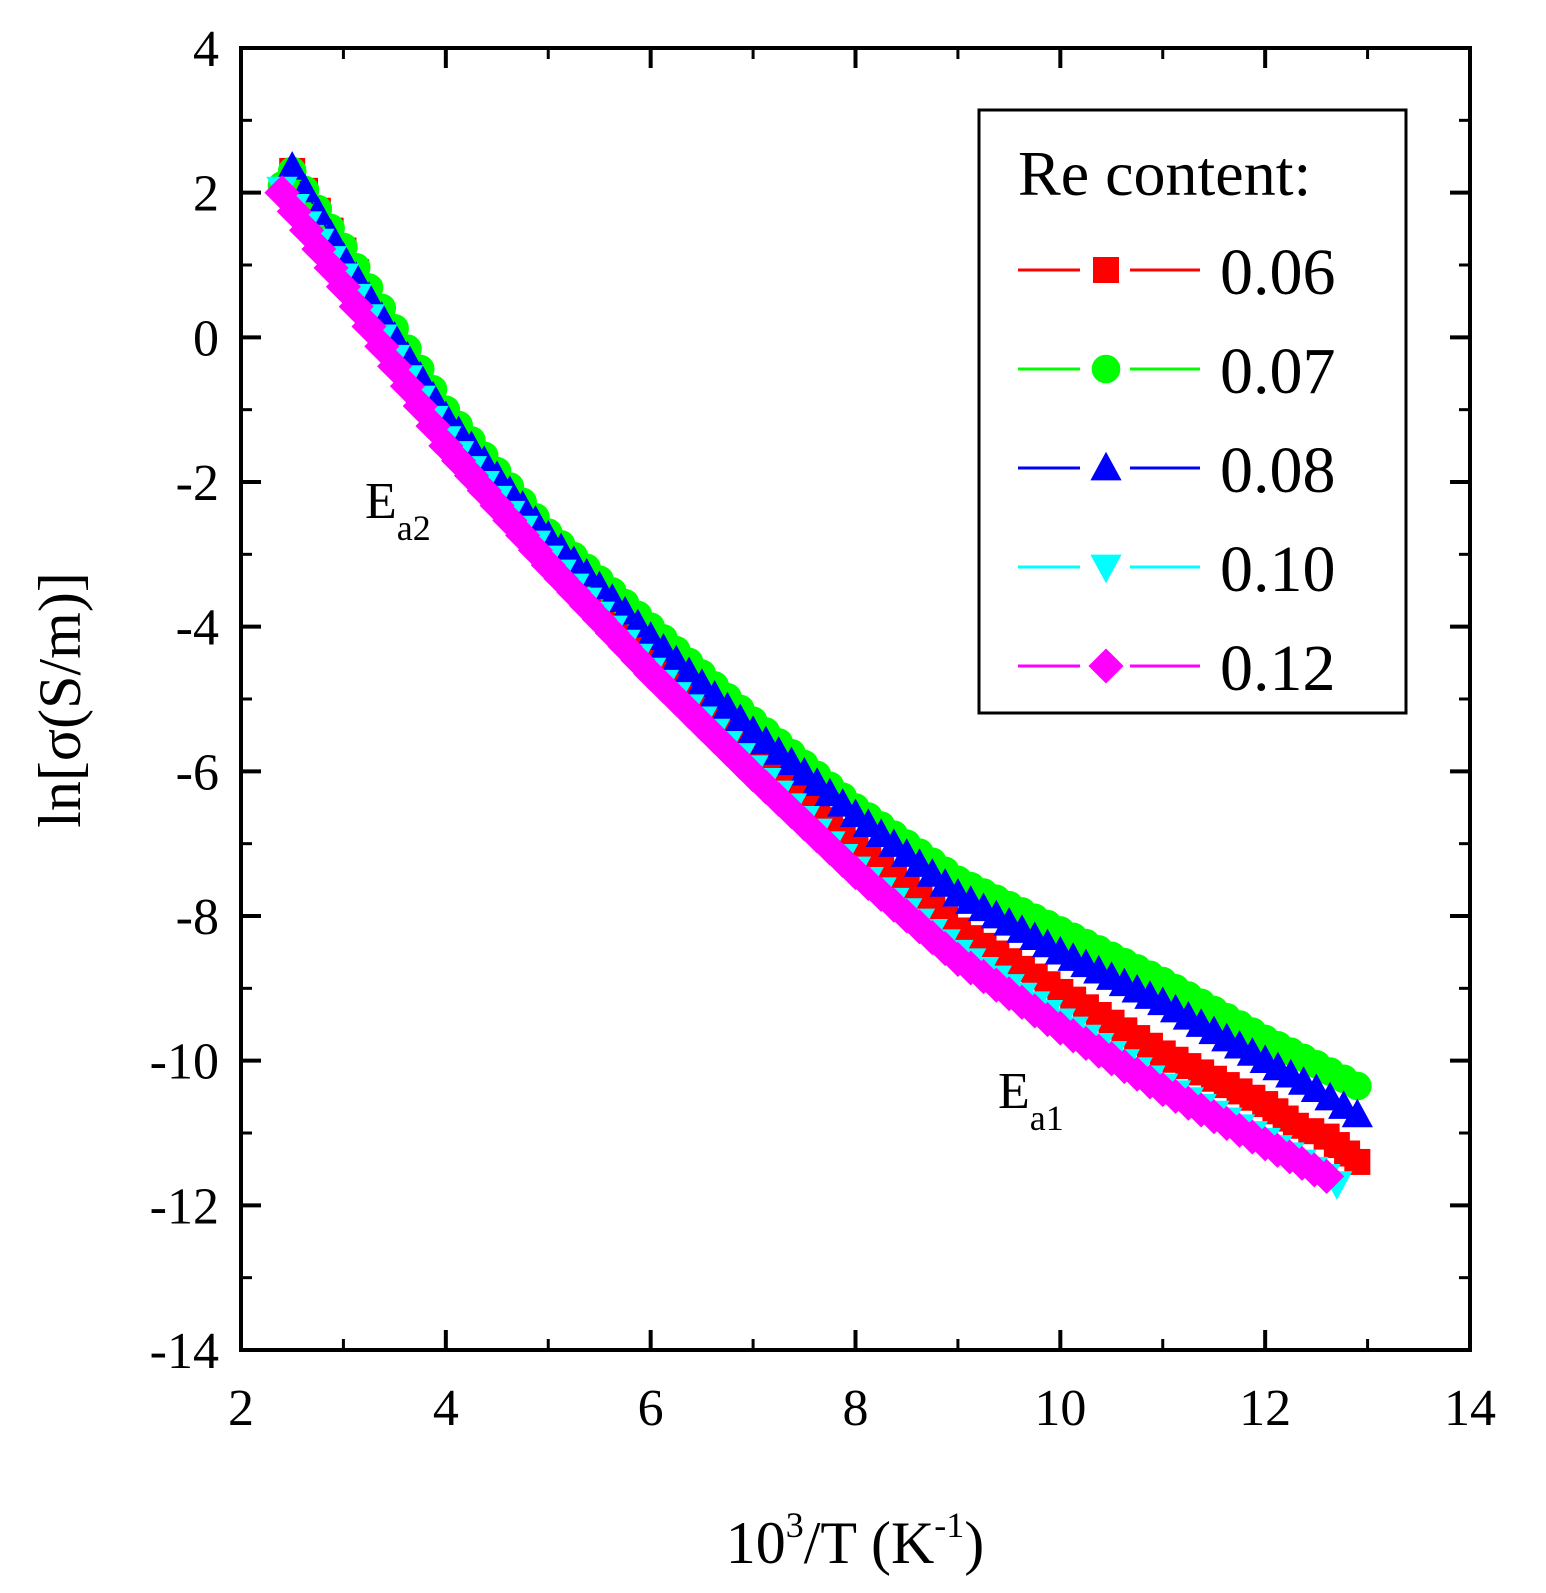  What do you see at coordinates (1177, 569) in the screenshot?
I see `legend-entry-0.10: 0.10` at bounding box center [1177, 569].